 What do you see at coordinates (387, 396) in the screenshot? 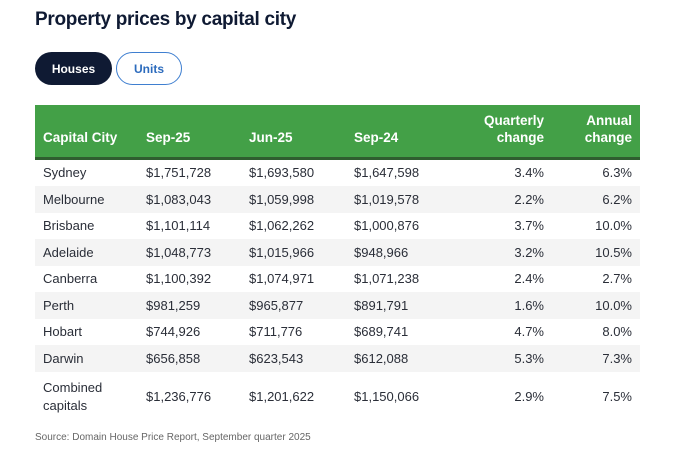
I see `sep-24-cell: $1,150,066` at bounding box center [387, 396].